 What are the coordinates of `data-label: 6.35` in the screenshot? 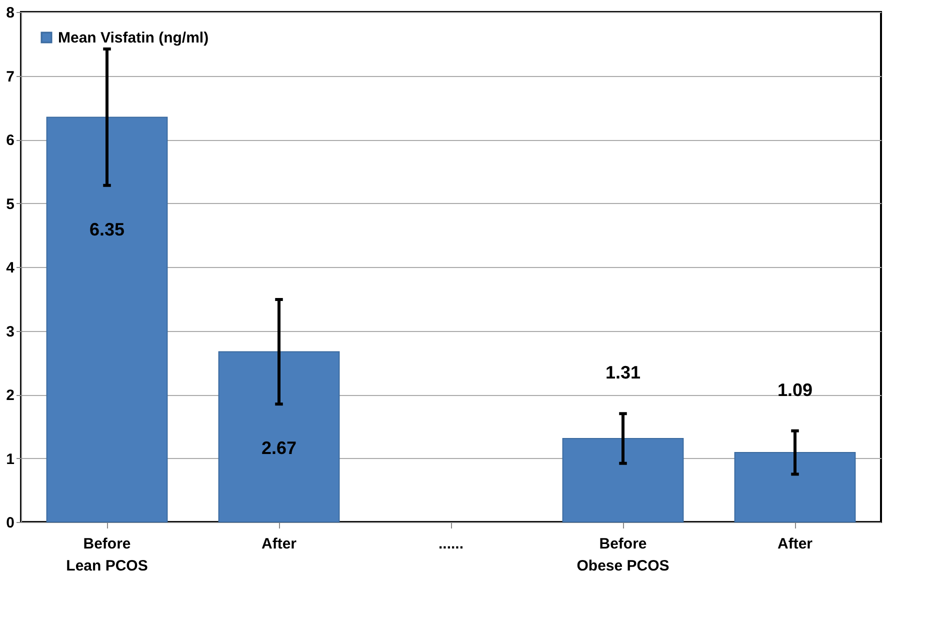 It's located at (107, 229).